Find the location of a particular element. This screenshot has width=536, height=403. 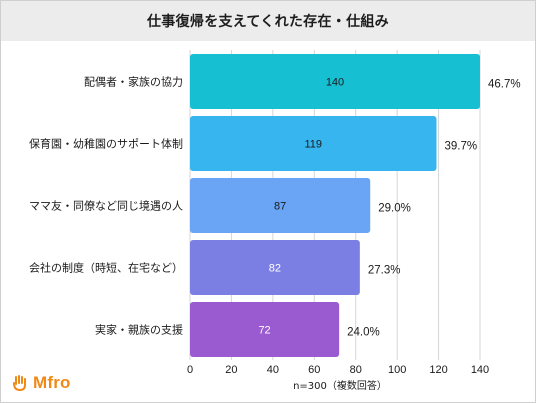

bar-percent-label-0: 46.7% is located at coordinates (504, 85).